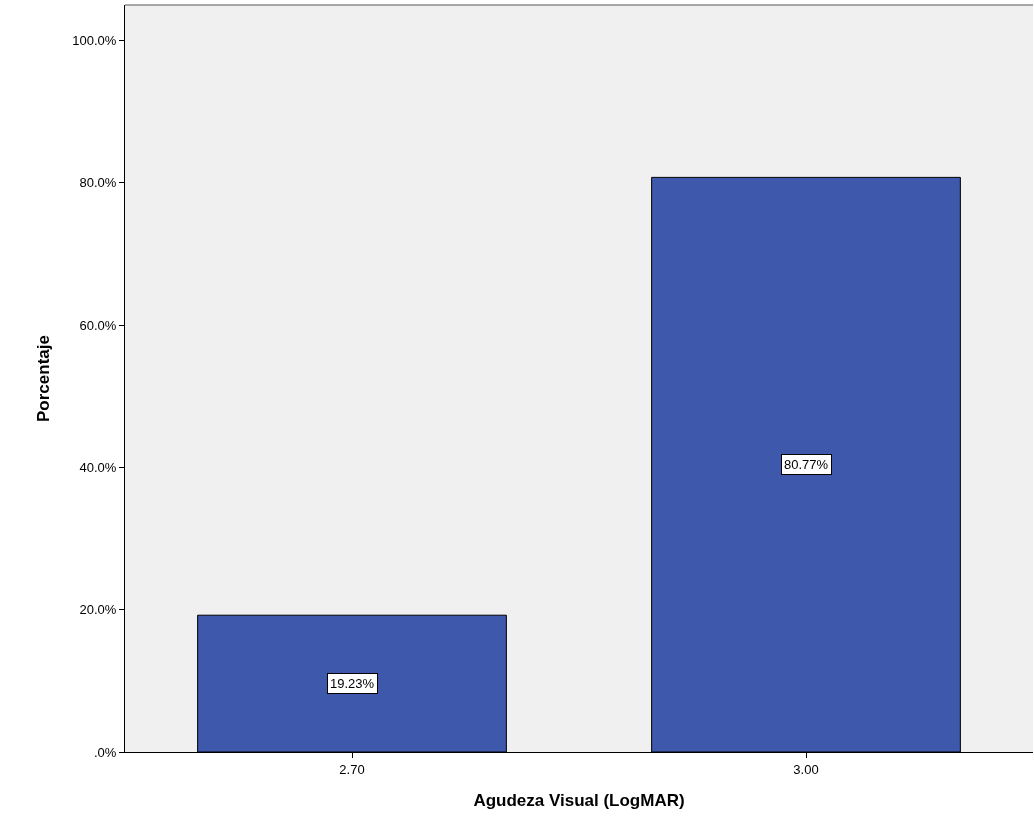  I want to click on y-tick-label: .0%, so click(105, 752).